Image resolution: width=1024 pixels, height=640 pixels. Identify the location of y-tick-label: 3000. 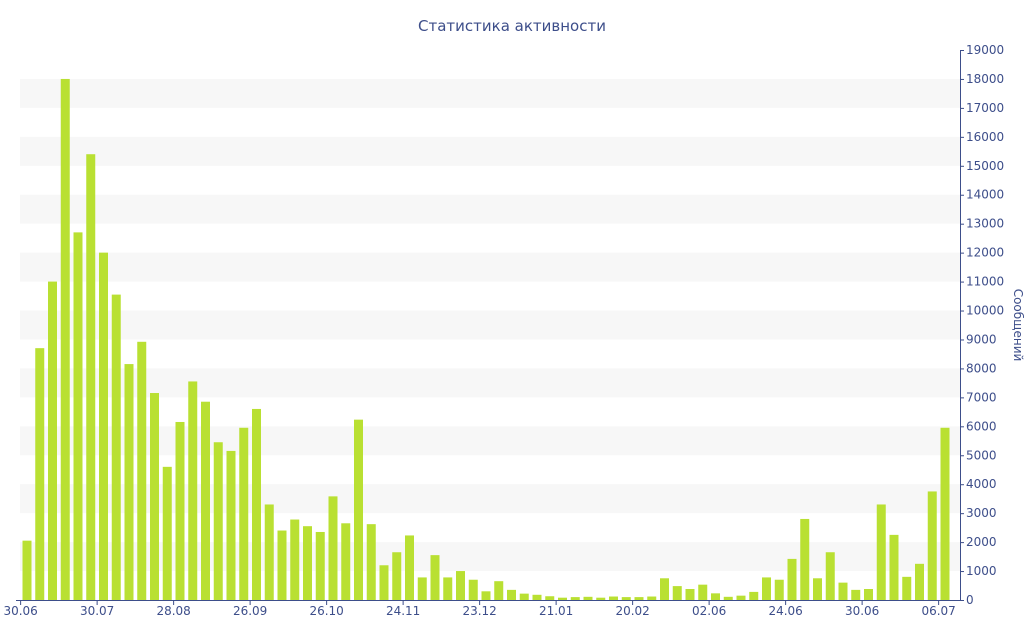
(981, 513).